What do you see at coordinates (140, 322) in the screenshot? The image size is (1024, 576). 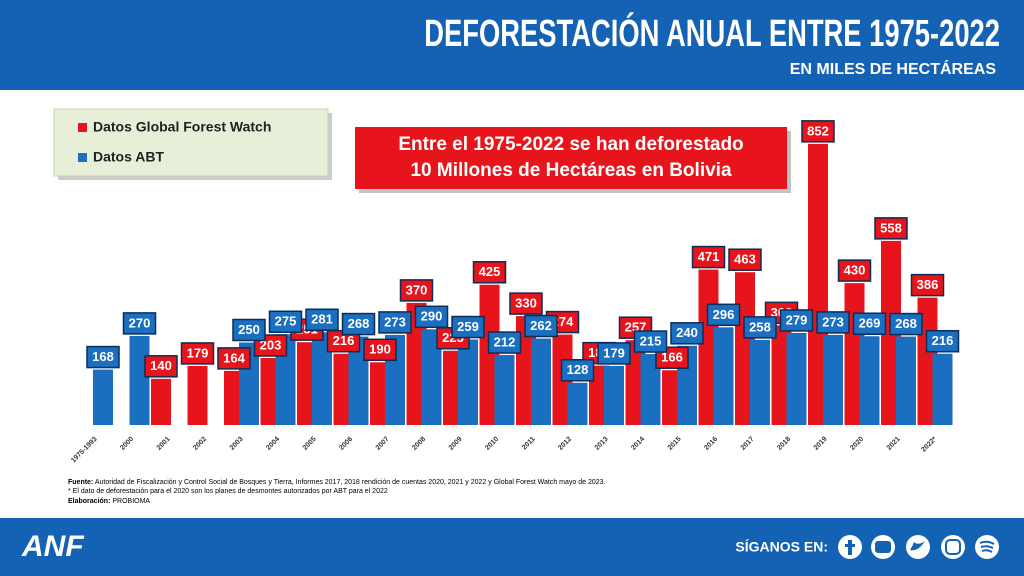 I see `value-label: 270` at bounding box center [140, 322].